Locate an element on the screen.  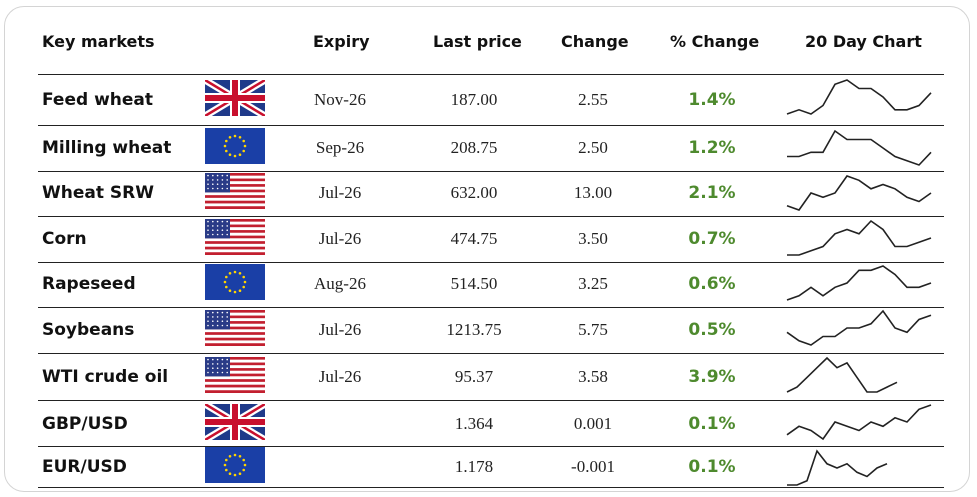
expiry-value: Nov-26 is located at coordinates (340, 99).